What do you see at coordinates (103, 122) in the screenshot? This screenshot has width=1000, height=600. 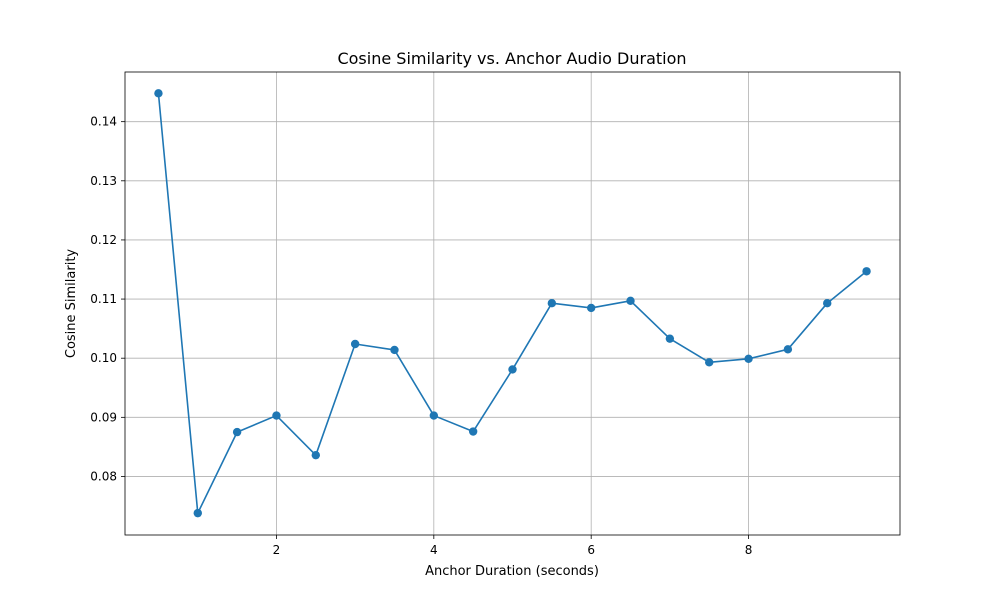 I see `y-tick-label: 0.14` at bounding box center [103, 122].